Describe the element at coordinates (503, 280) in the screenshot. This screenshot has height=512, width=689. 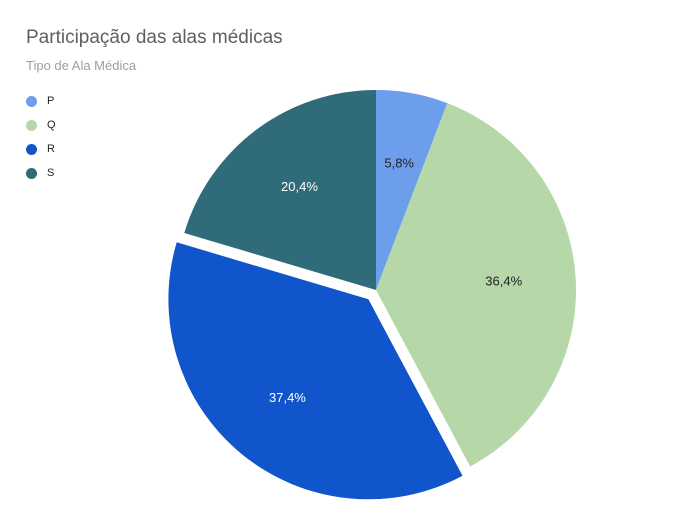
I see `pie-slice-label-q: 36,4%` at that location.